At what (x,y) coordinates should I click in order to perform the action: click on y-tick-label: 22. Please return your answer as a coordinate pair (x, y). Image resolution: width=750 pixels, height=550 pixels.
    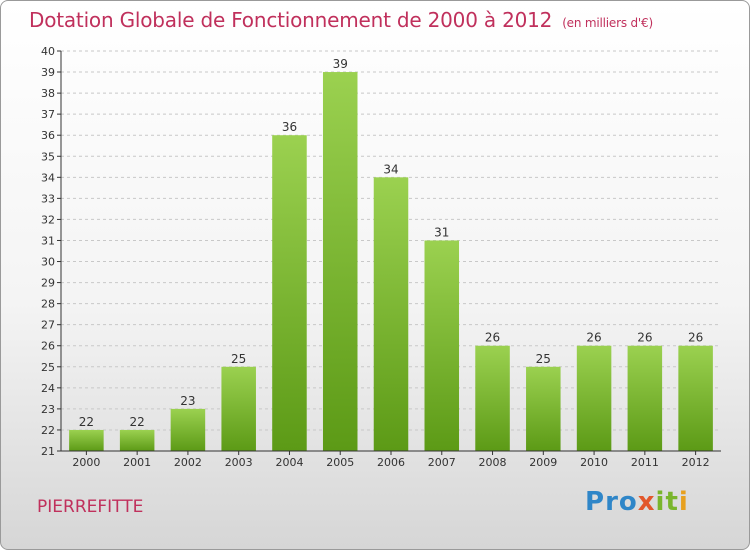
    Looking at the image, I should click on (48, 430).